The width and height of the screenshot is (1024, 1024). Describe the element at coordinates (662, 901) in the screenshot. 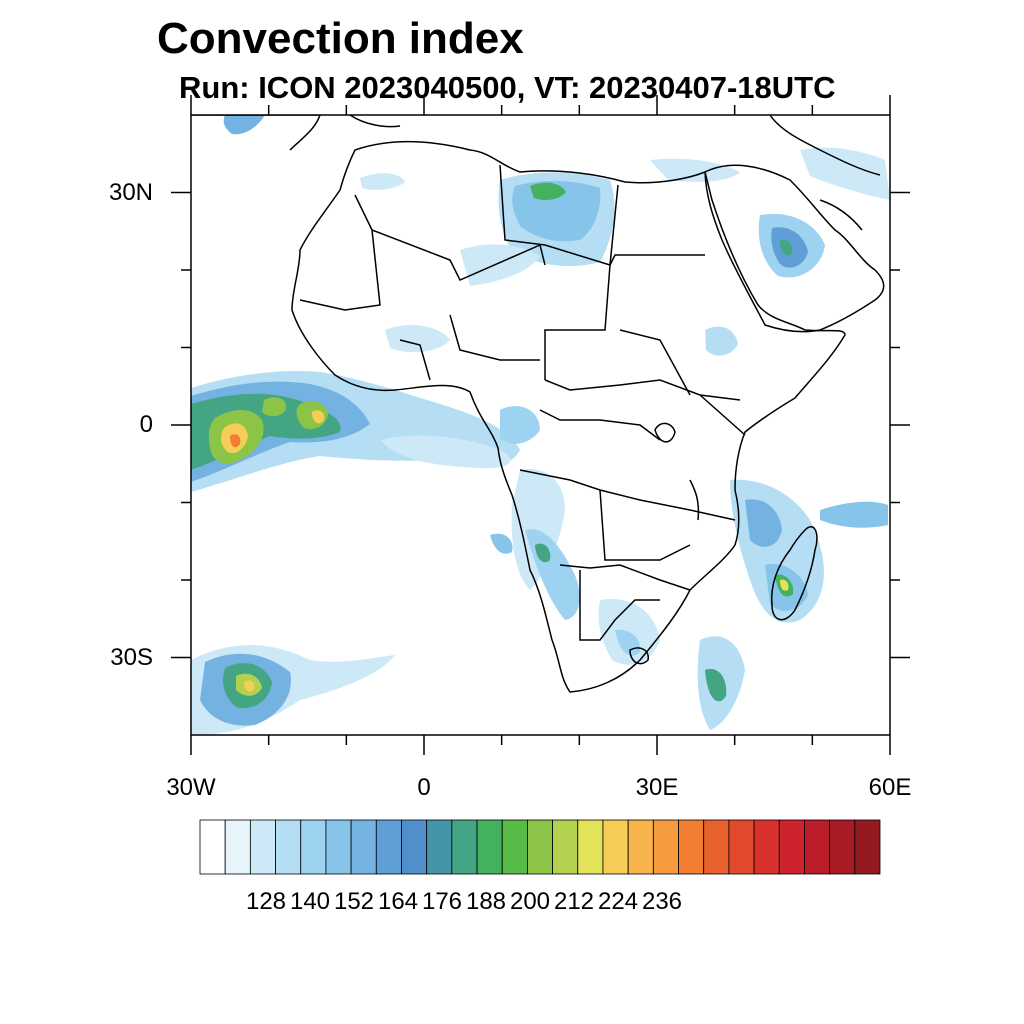

I see `colorbar-label: 236` at that location.